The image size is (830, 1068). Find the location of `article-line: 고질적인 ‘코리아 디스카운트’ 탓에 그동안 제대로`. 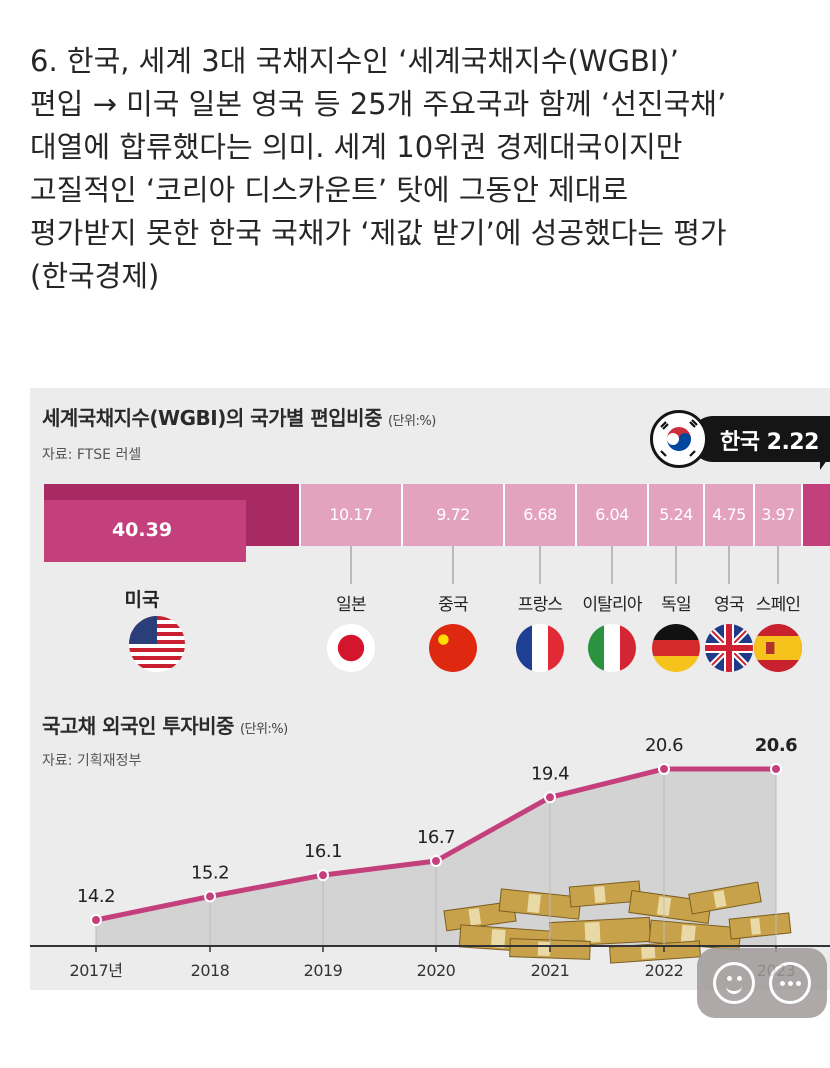

article-line: 고질적인 ‘코리아 디스카운트’ 탓에 그동안 제대로 is located at coordinates (329, 190).